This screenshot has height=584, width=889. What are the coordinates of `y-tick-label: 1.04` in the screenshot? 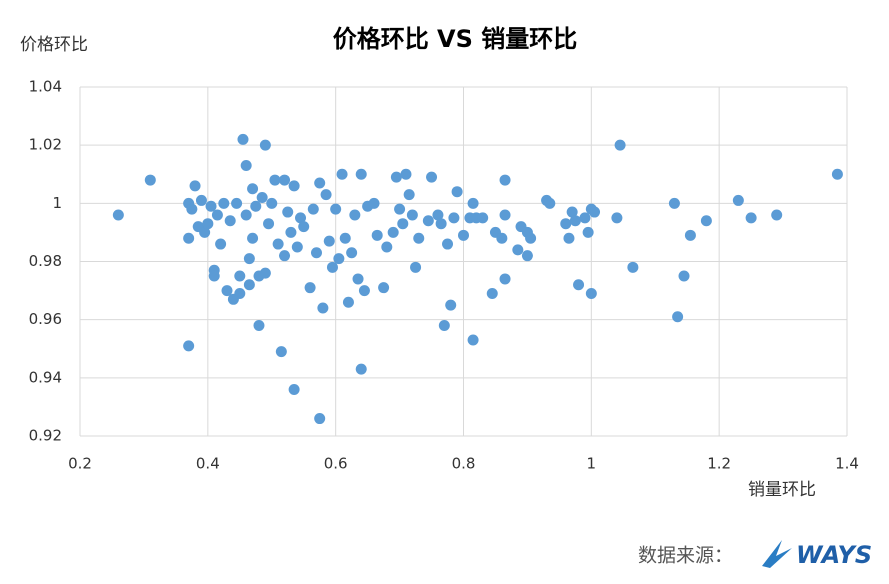 It's located at (45, 87).